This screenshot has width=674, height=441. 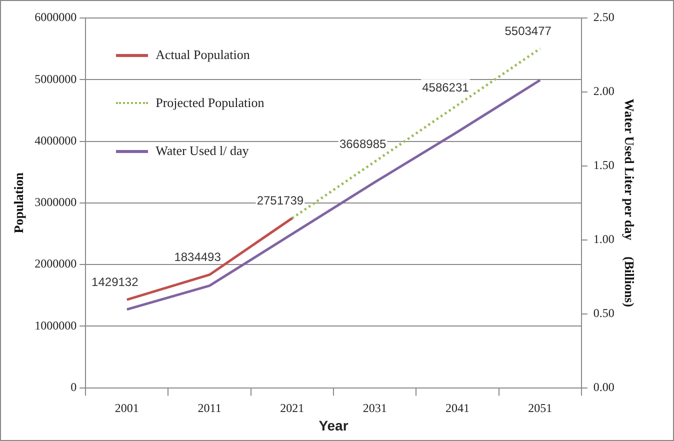 I want to click on y-tick-label: 5000000, so click(x=55, y=79).